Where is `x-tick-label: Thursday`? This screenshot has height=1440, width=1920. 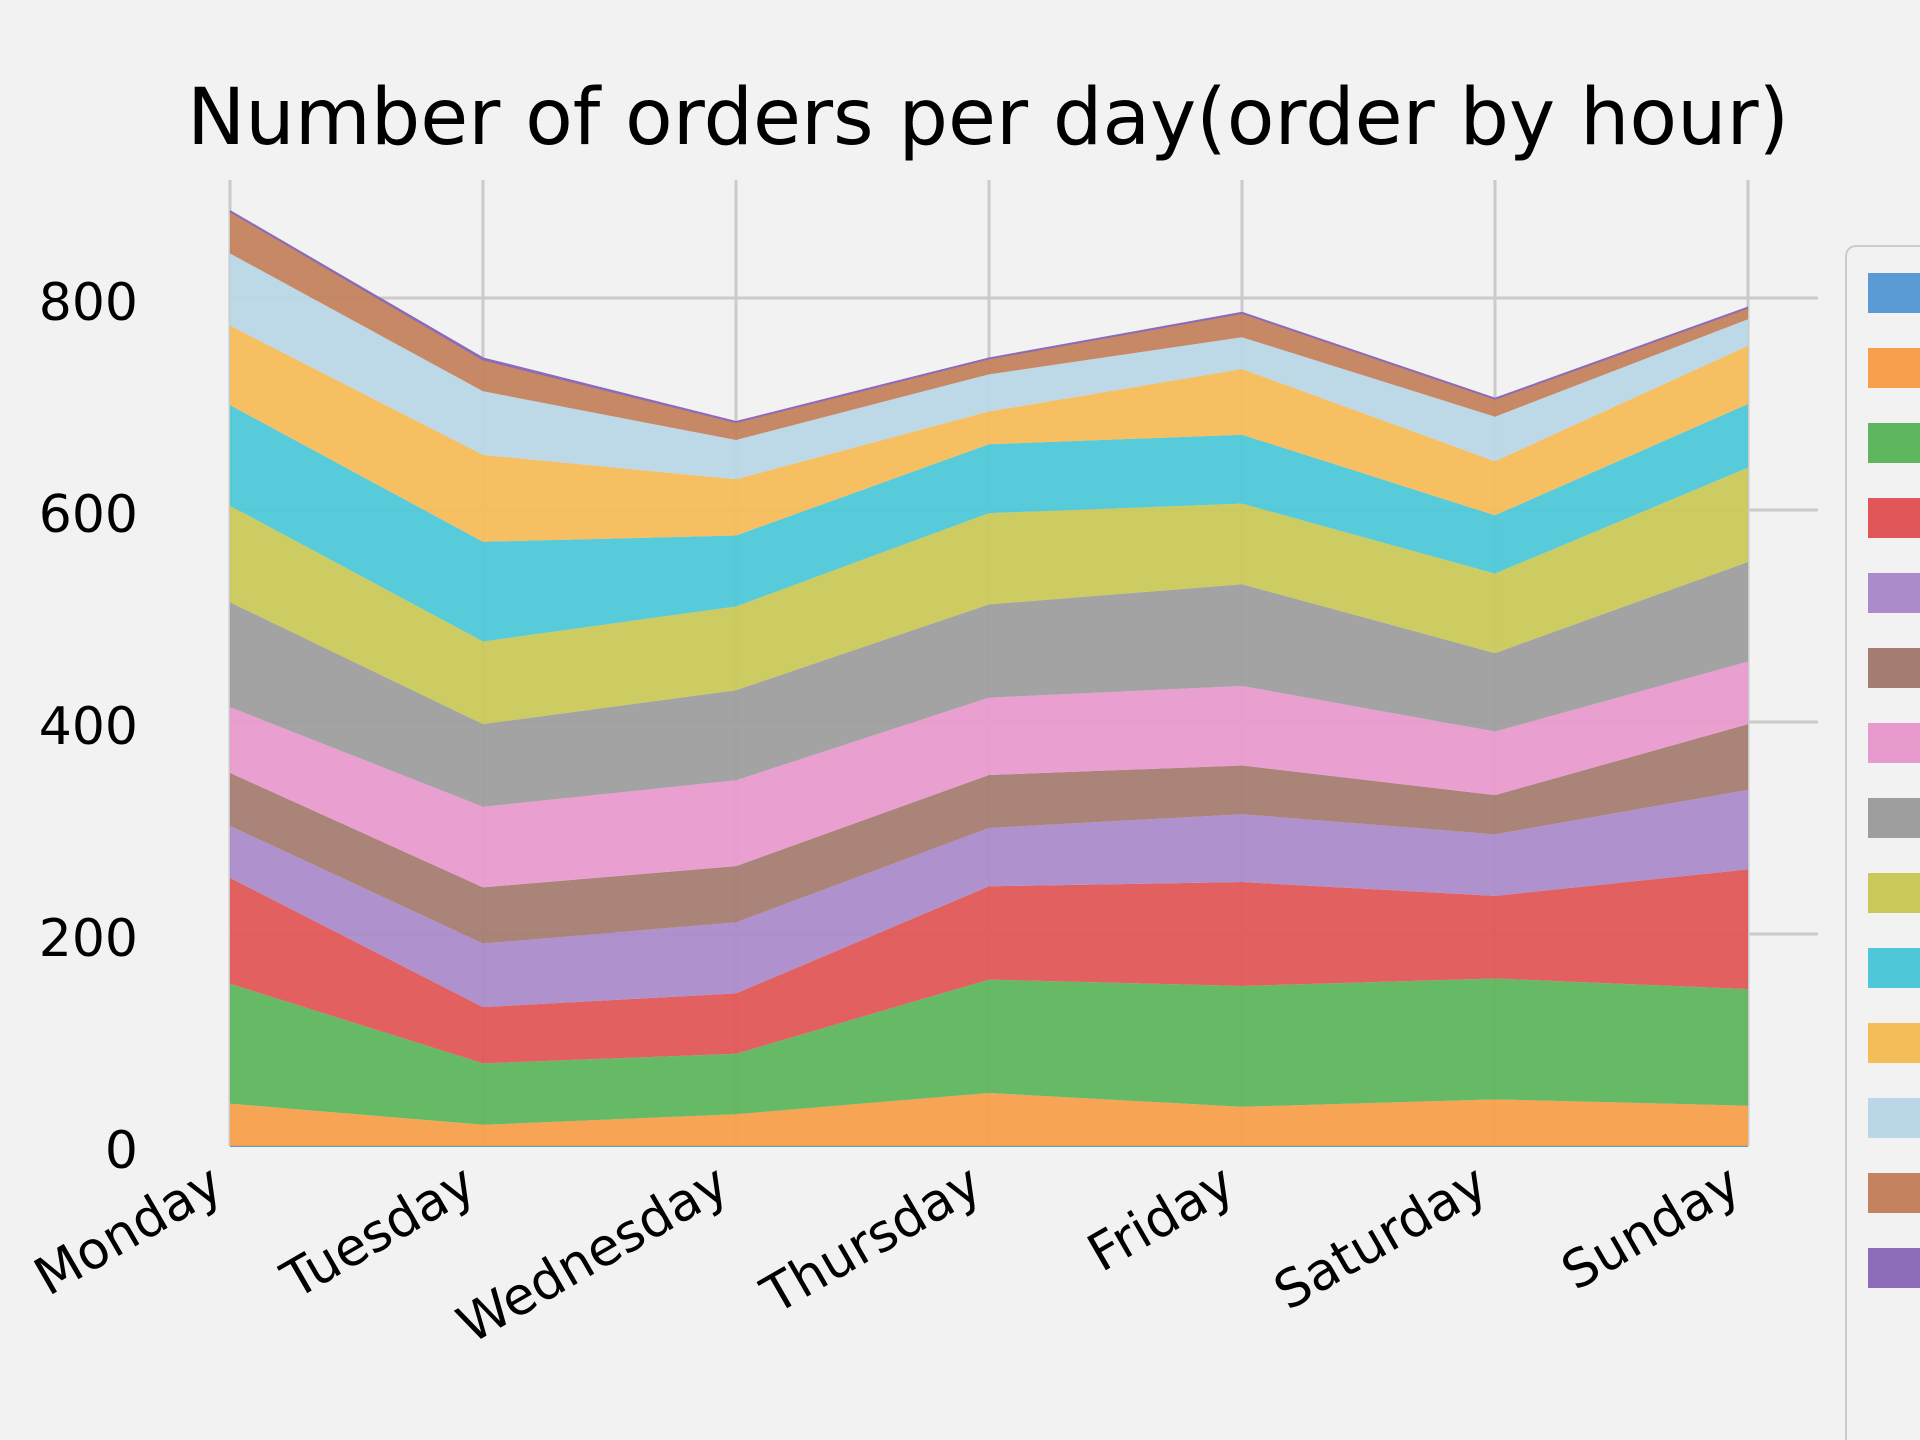
x-tick-label: Thursday is located at coordinates (871, 1239).